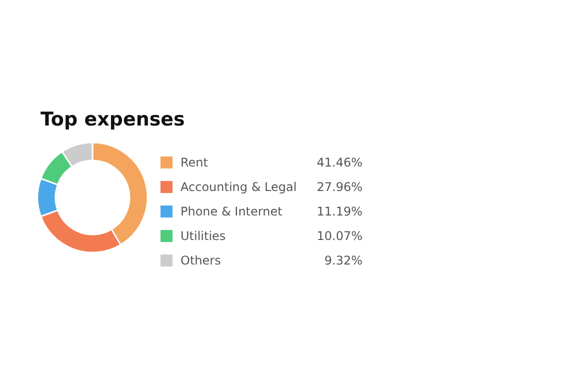  I want to click on data-label: 11.19%, so click(339, 211).